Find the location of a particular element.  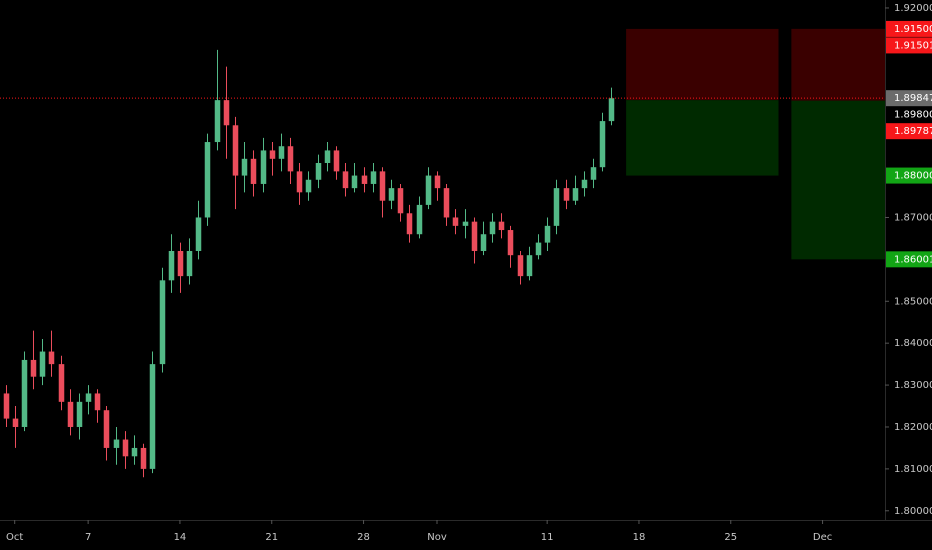

x-tick-label: Nov is located at coordinates (437, 537).